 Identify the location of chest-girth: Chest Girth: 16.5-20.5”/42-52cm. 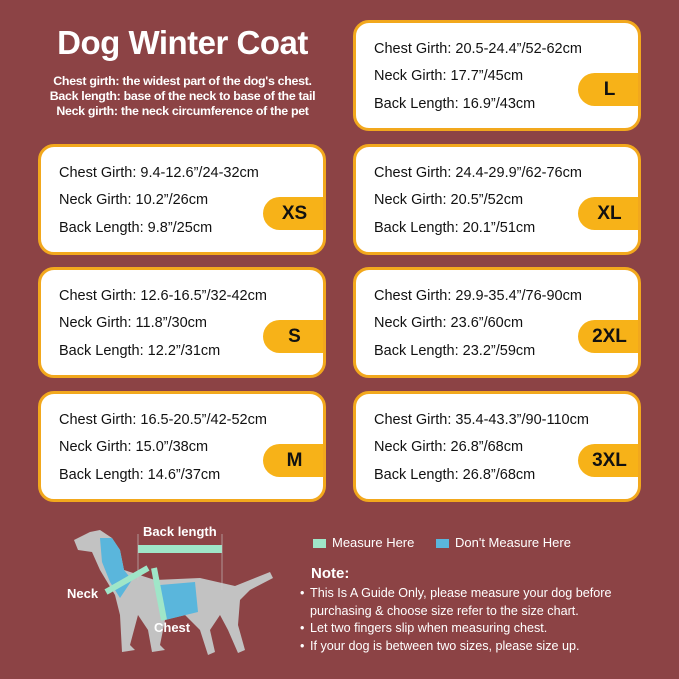
(163, 420).